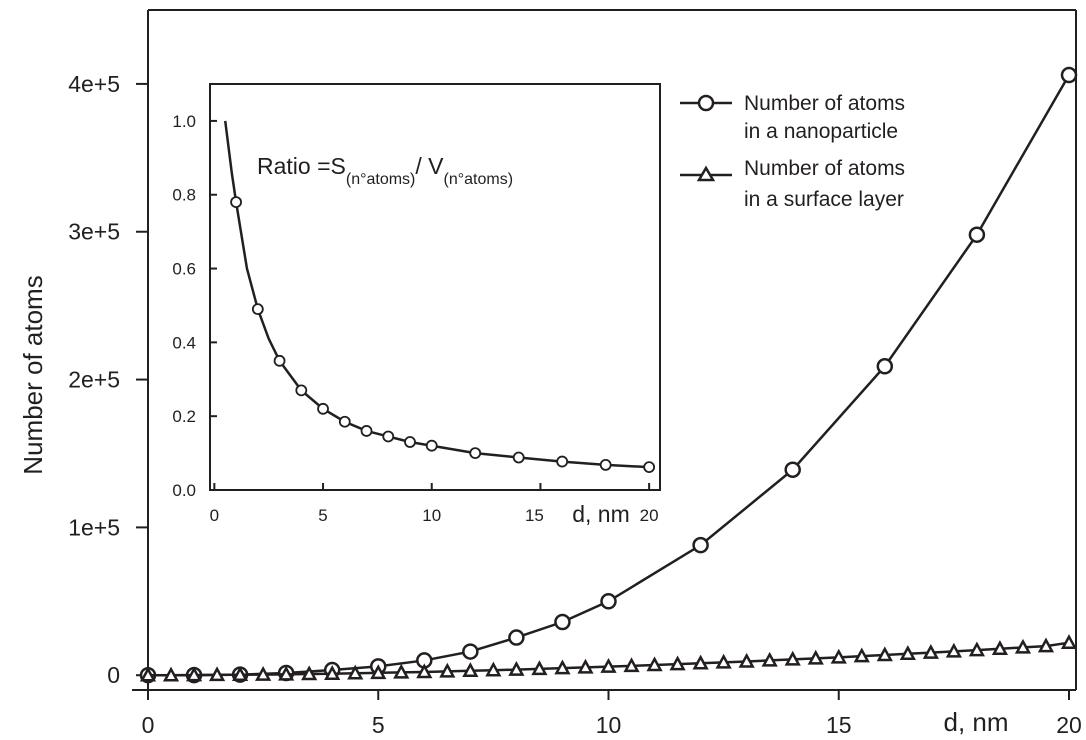  What do you see at coordinates (184, 490) in the screenshot?
I see `inset-y-tick-label: 0.0` at bounding box center [184, 490].